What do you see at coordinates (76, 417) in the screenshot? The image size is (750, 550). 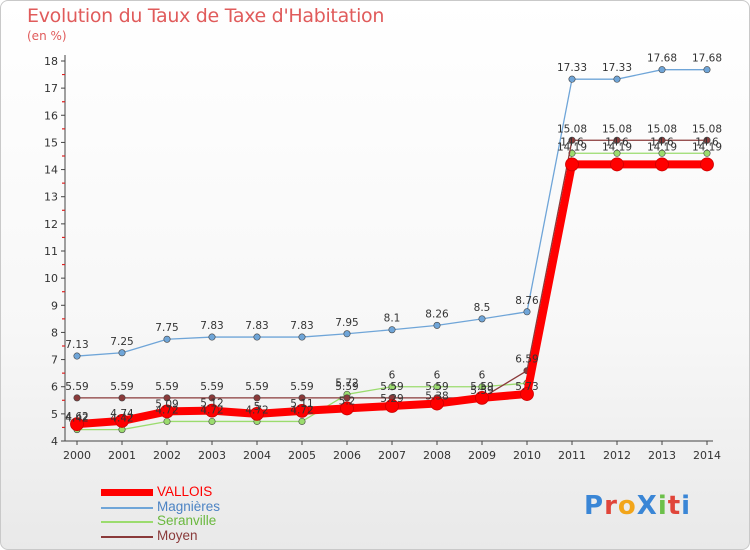 I see `data-label-vallois: 4.62` at bounding box center [76, 417].